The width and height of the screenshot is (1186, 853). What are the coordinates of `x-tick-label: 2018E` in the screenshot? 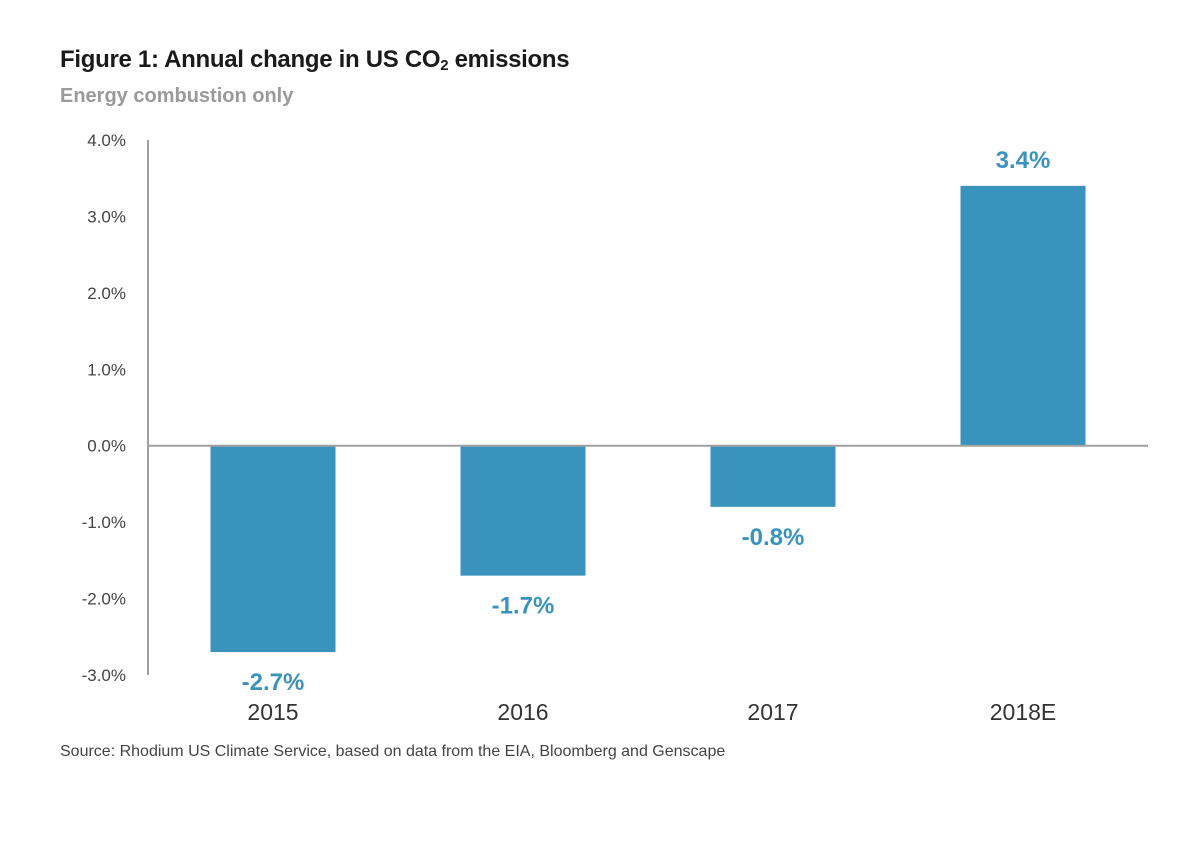 It's located at (1023, 712).